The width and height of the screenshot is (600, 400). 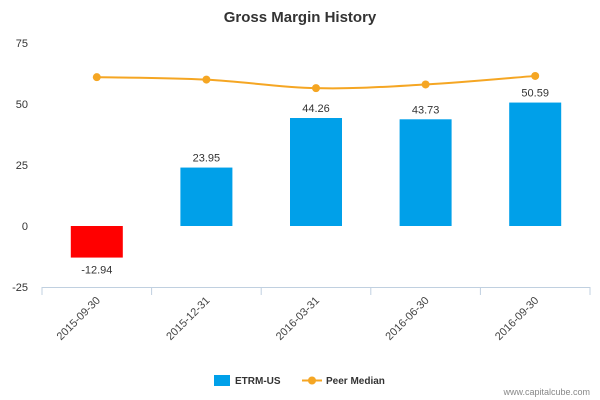 What do you see at coordinates (407, 319) in the screenshot?
I see `x-tick-label: 2016-06-30` at bounding box center [407, 319].